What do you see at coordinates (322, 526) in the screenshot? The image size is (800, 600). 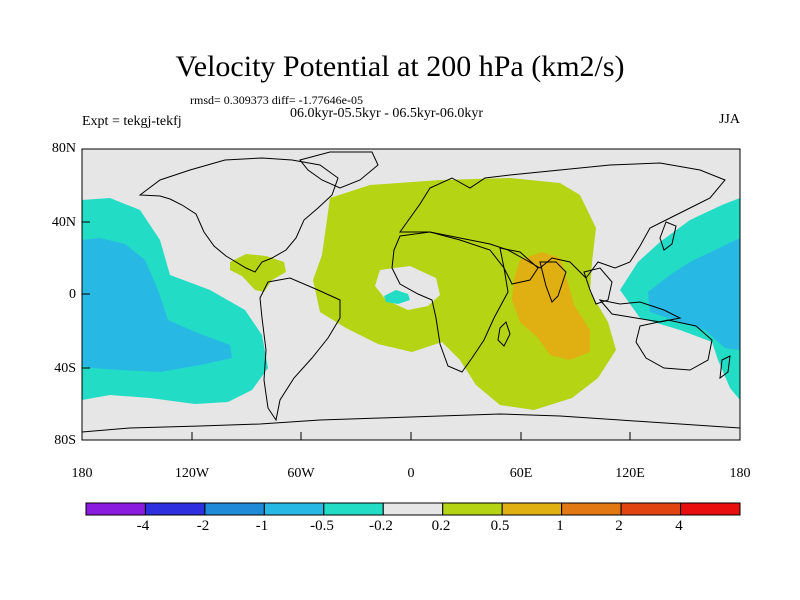 I see `colorbar-label: -0.5` at bounding box center [322, 526].